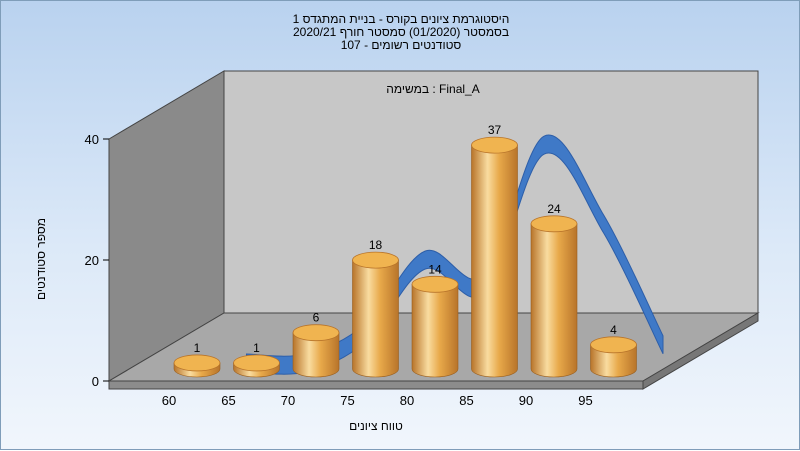 This screenshot has width=800, height=451. I want to click on bar-group: 24, so click(554, 290).